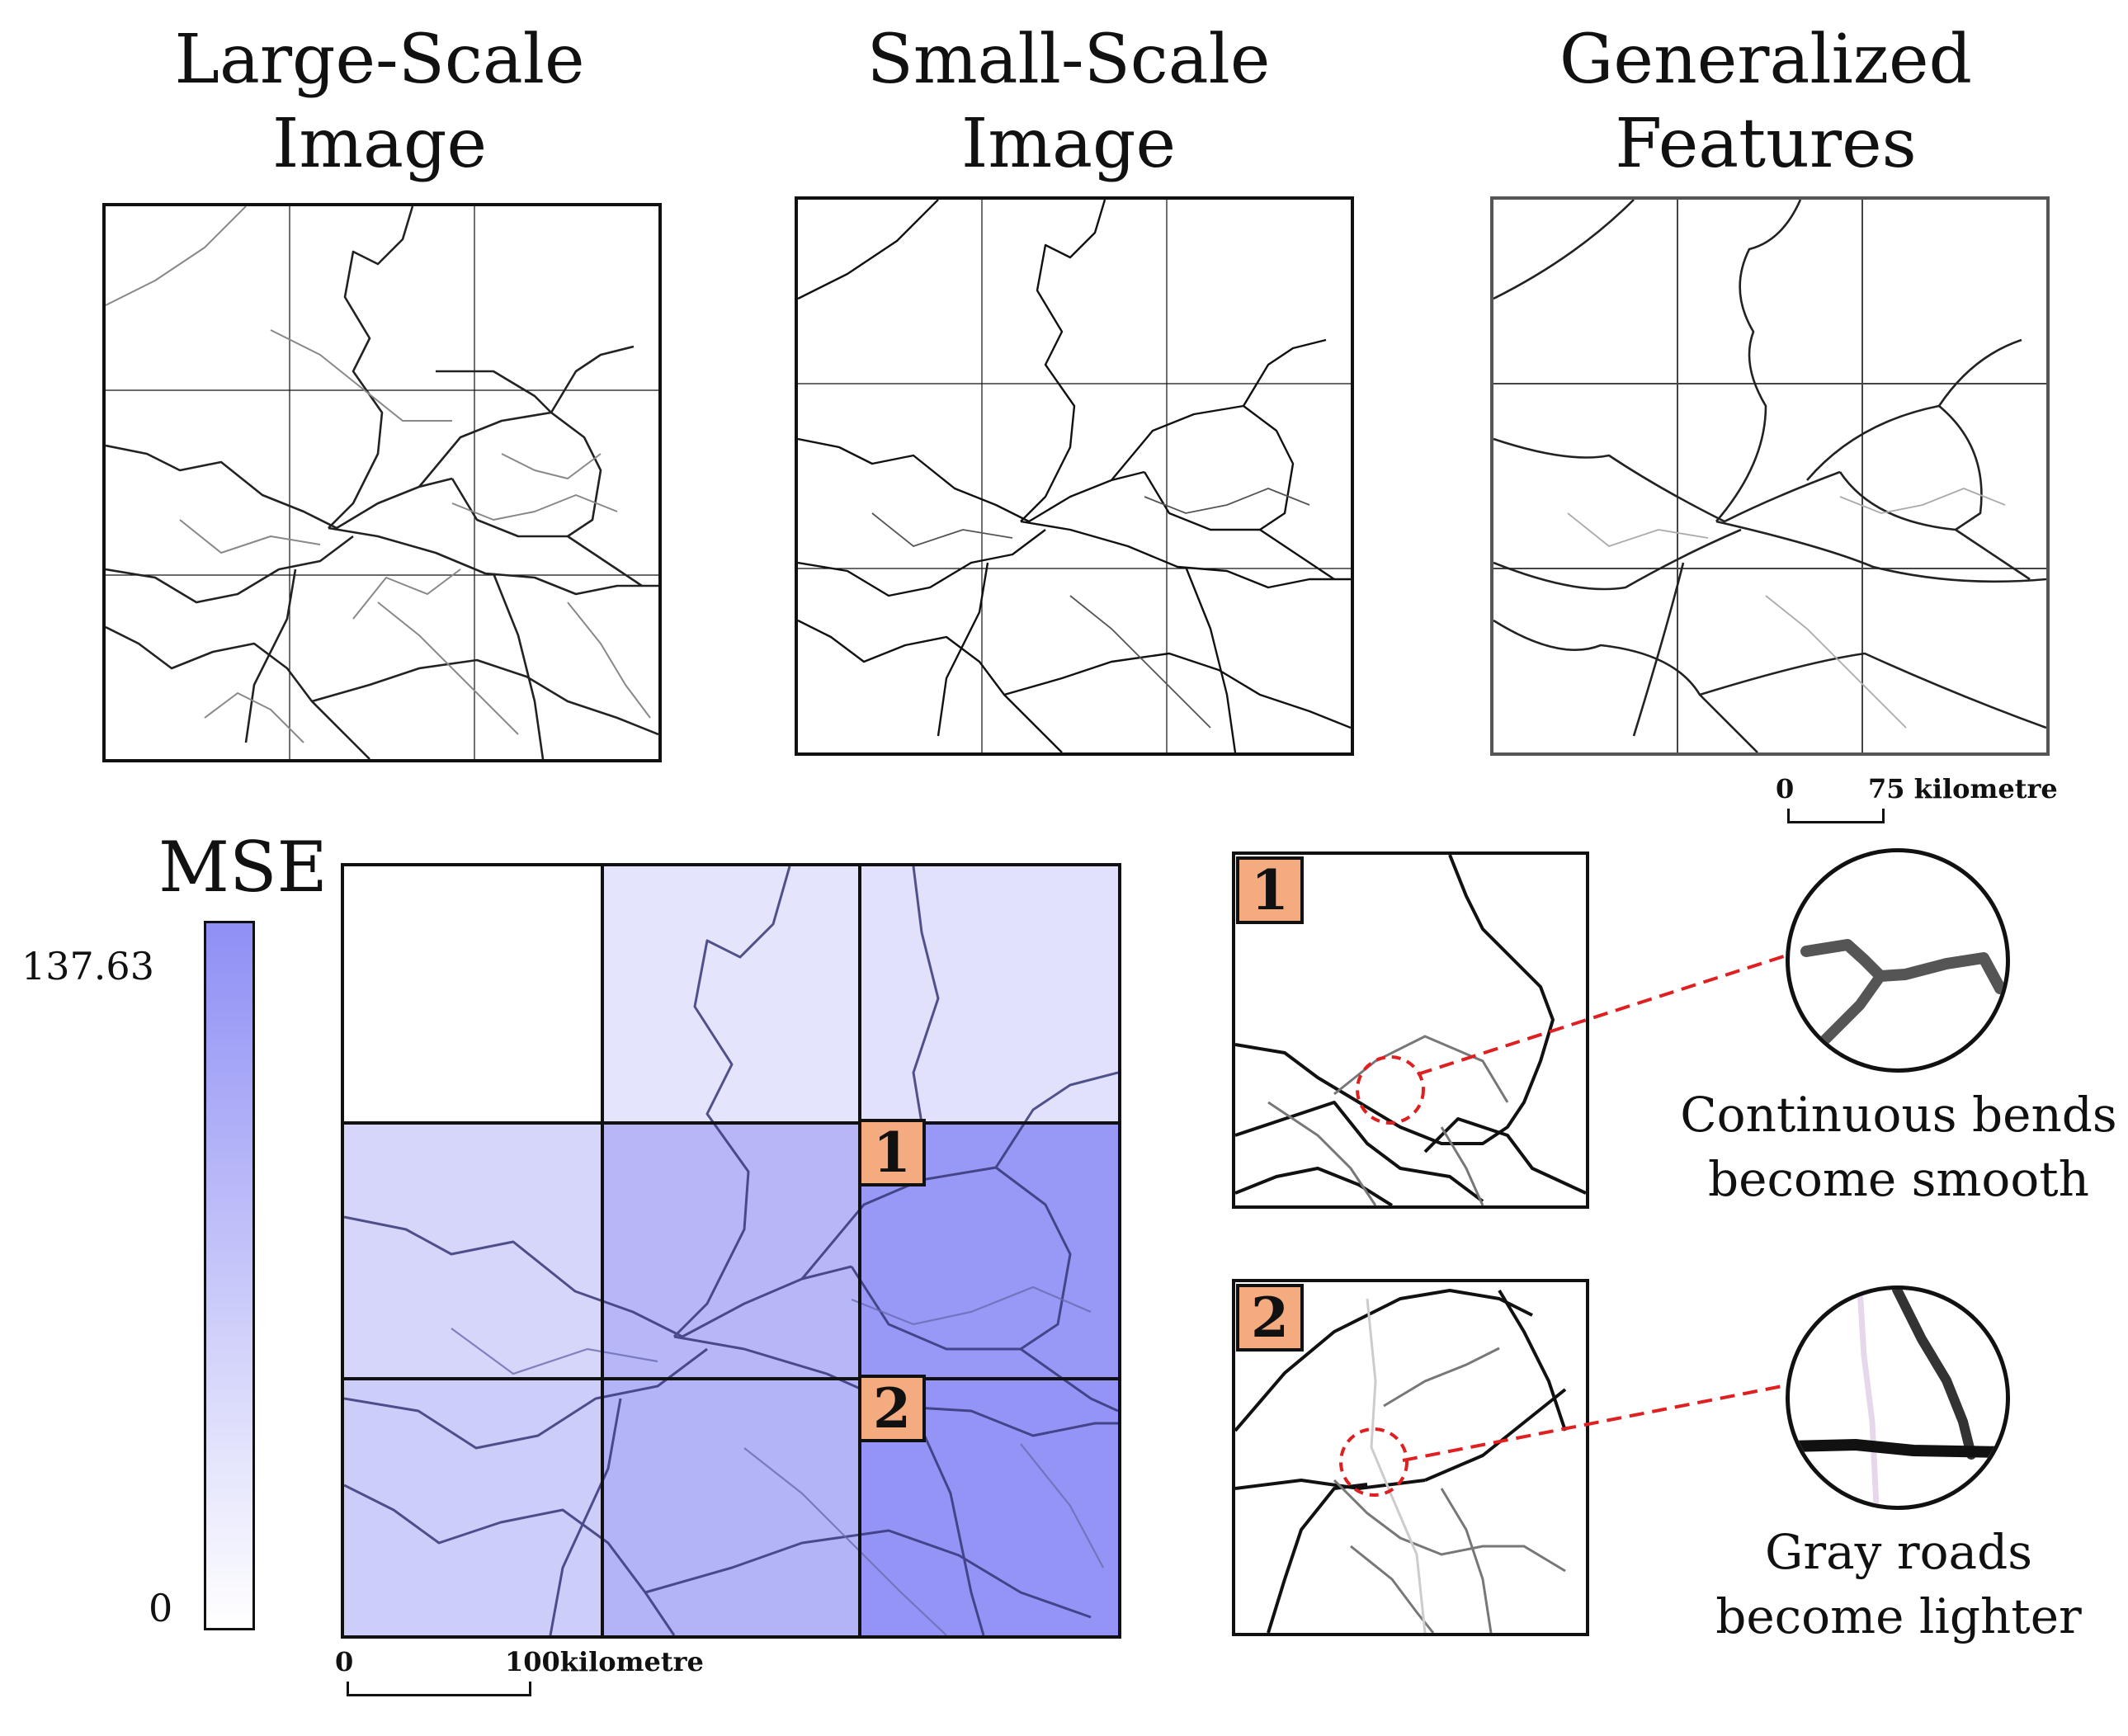 The image size is (2128, 1736). What do you see at coordinates (731, 994) in the screenshot?
I see `mse-cell-r1c2` at bounding box center [731, 994].